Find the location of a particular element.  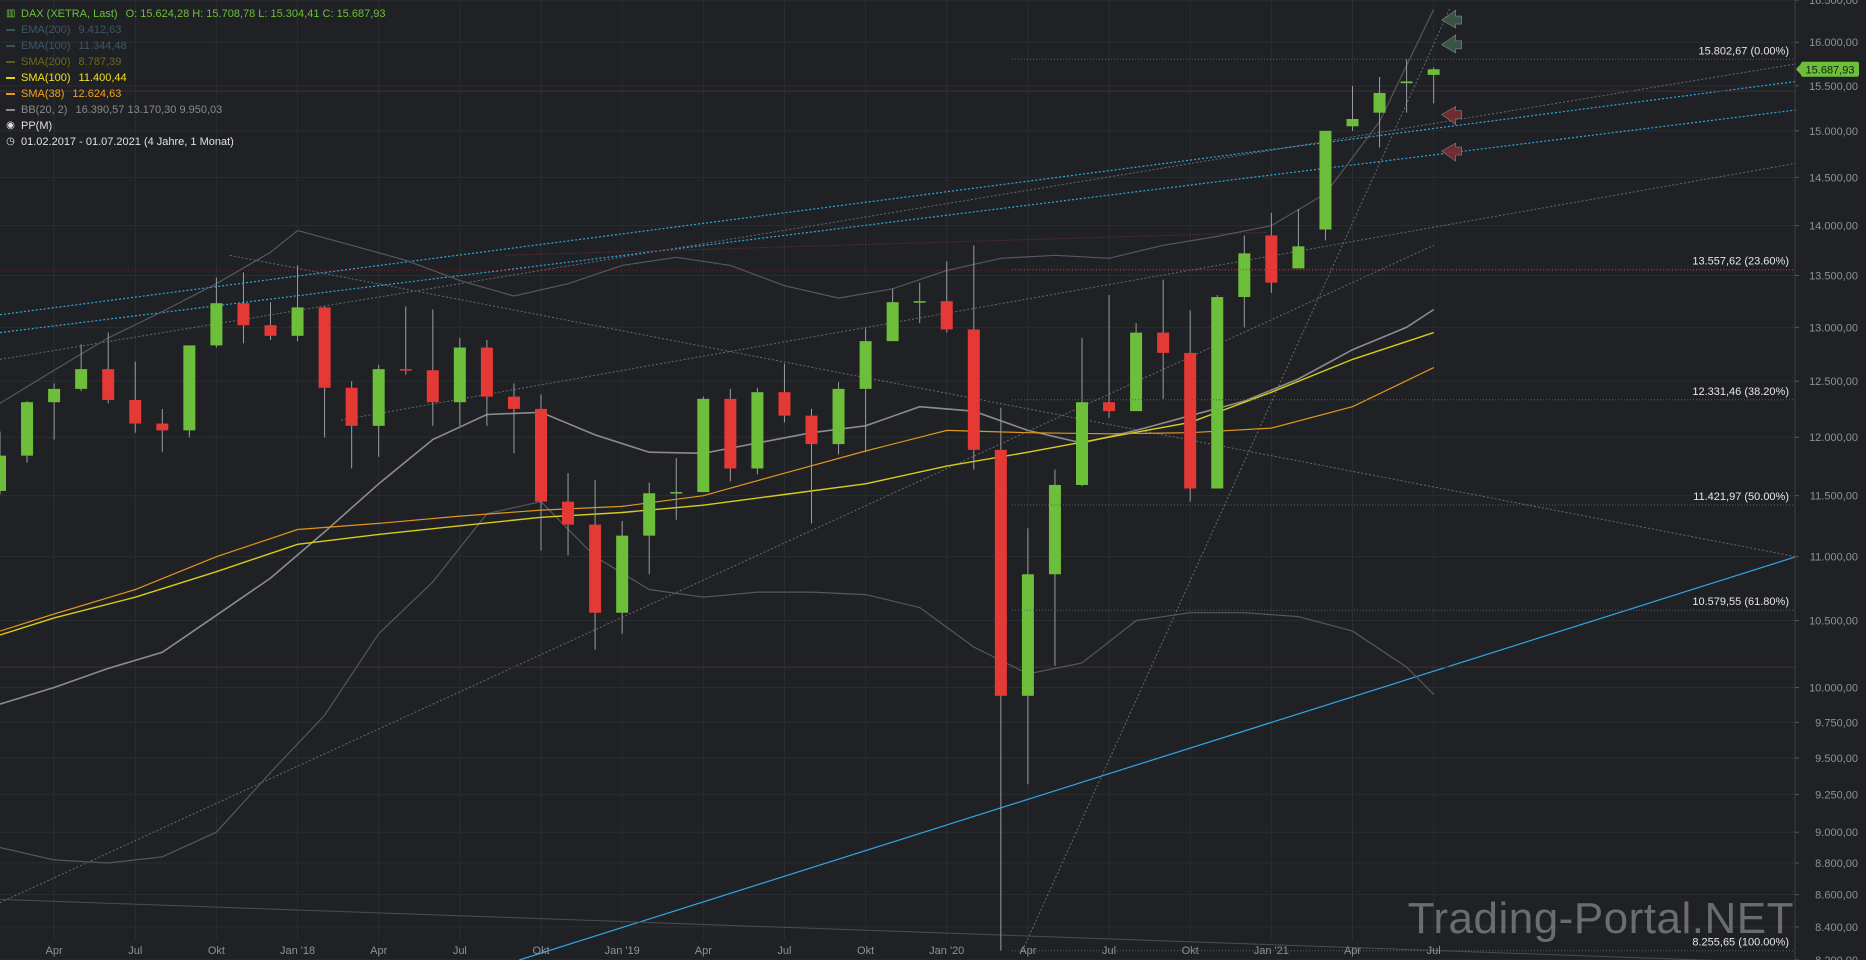

last-price-value: 15.687,93 is located at coordinates (1830, 70).